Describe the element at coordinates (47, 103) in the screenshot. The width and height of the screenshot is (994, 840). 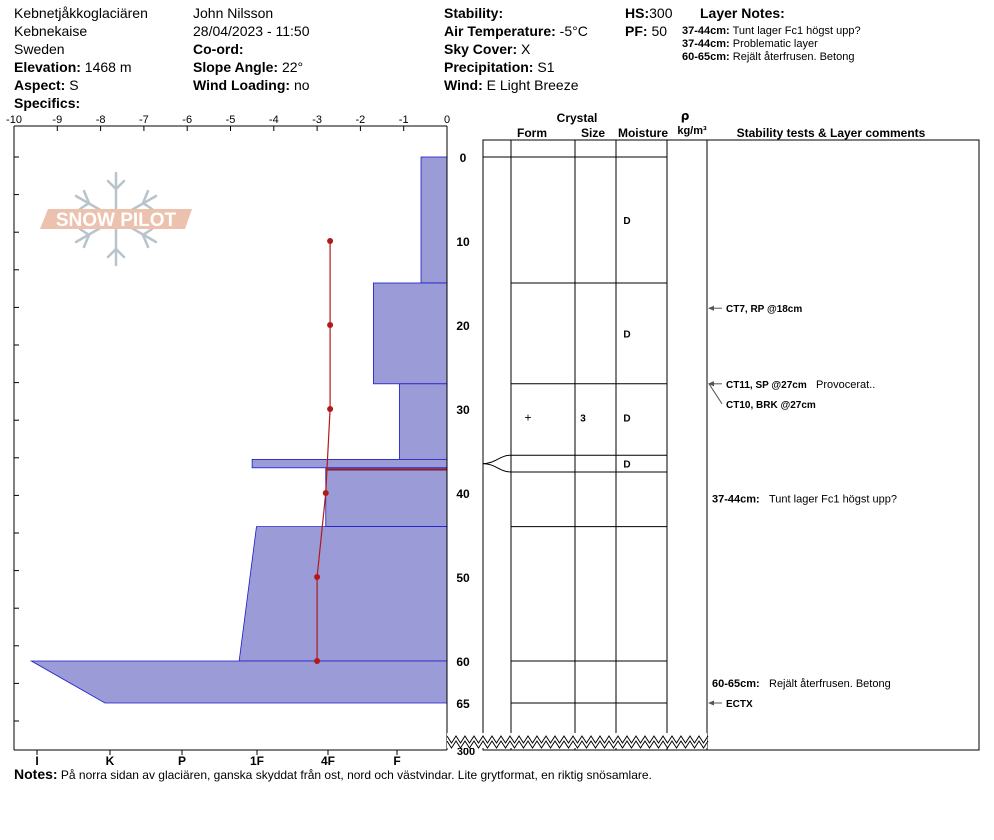
I see `specifics-label: Specifics:` at that location.